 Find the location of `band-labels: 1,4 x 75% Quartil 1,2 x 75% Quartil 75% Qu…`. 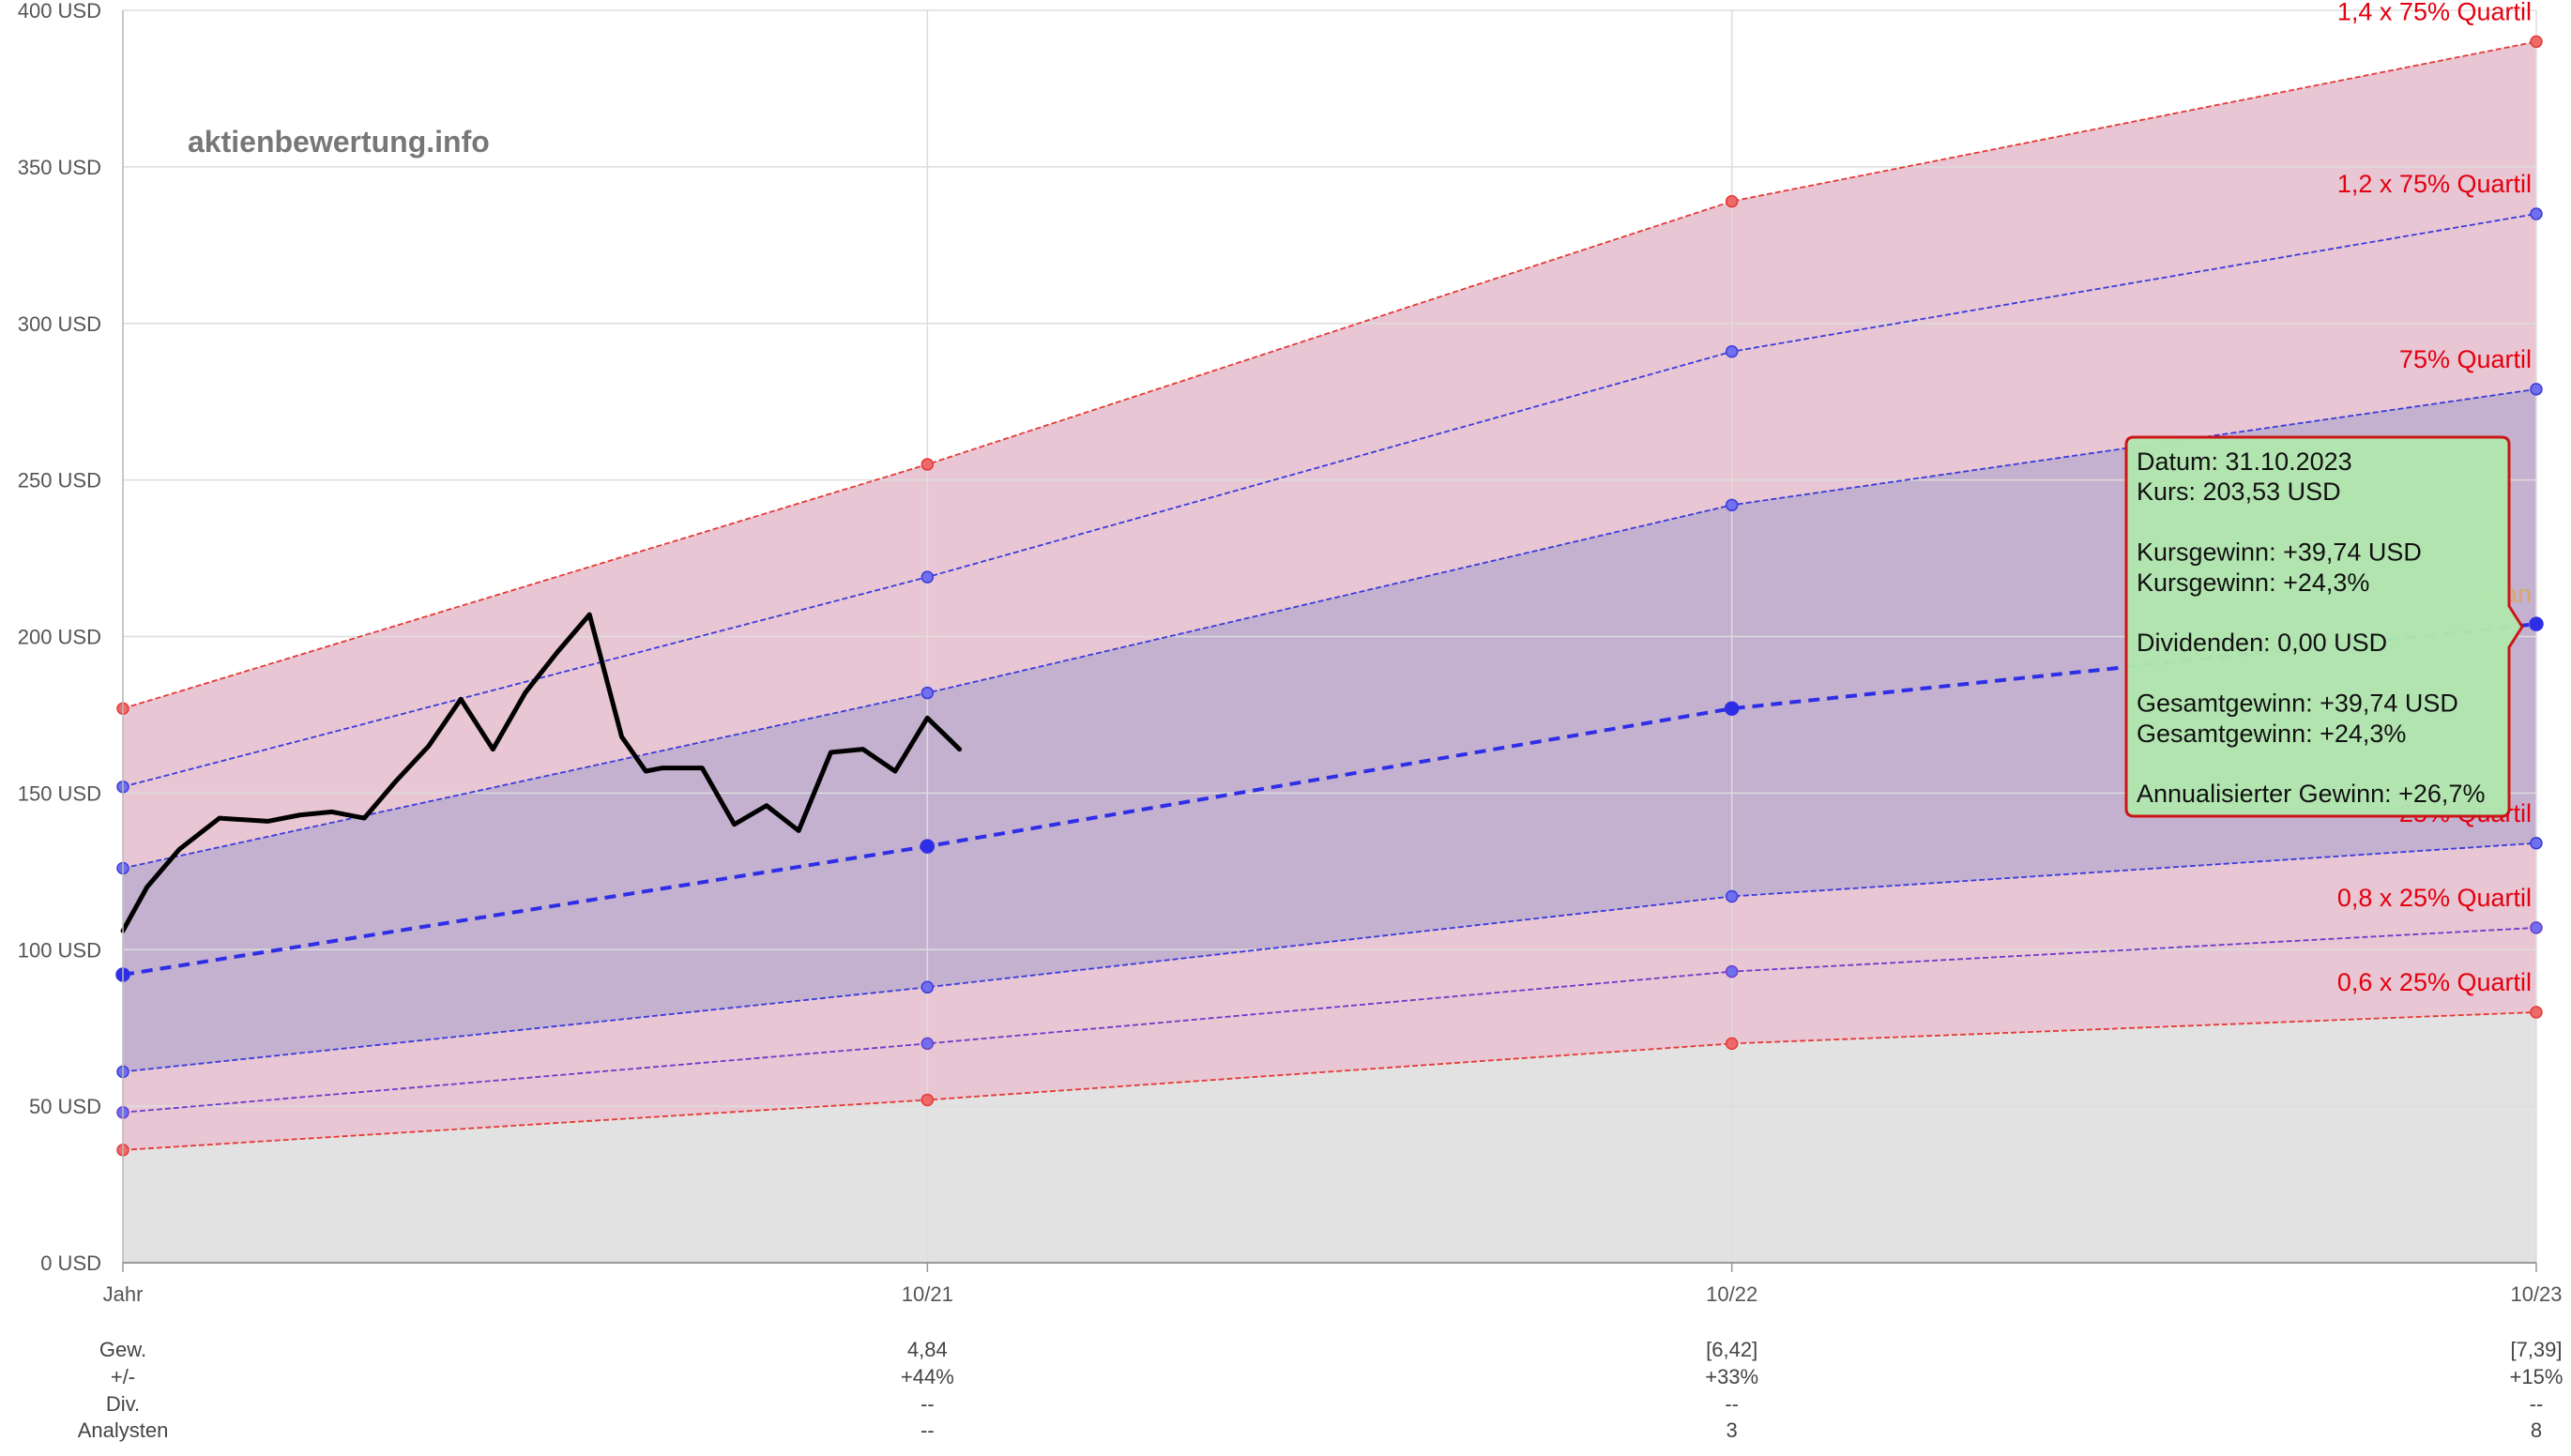

band-labels: 1,4 x 75% Quartil 1,2 x 75% Quartil 75% Qu… is located at coordinates (2434, 498).